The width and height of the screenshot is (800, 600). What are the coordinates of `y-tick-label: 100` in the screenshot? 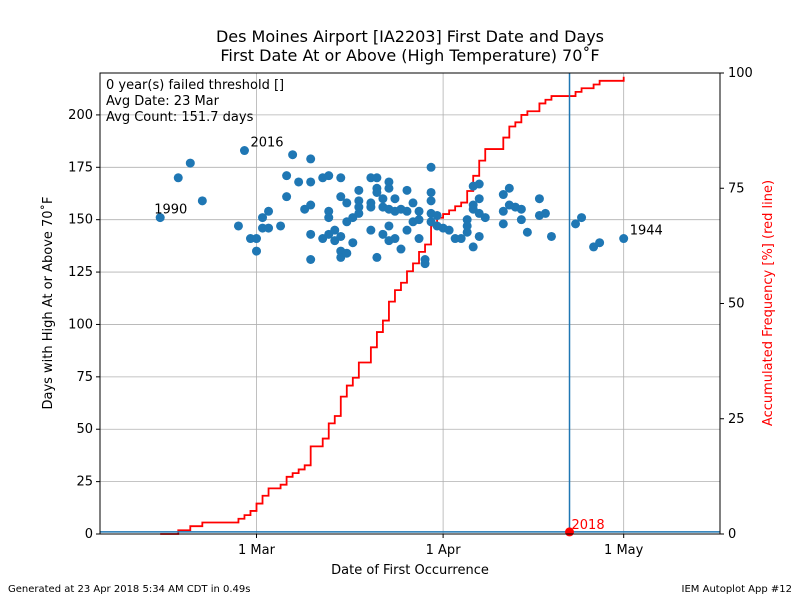 It's located at (80, 324).